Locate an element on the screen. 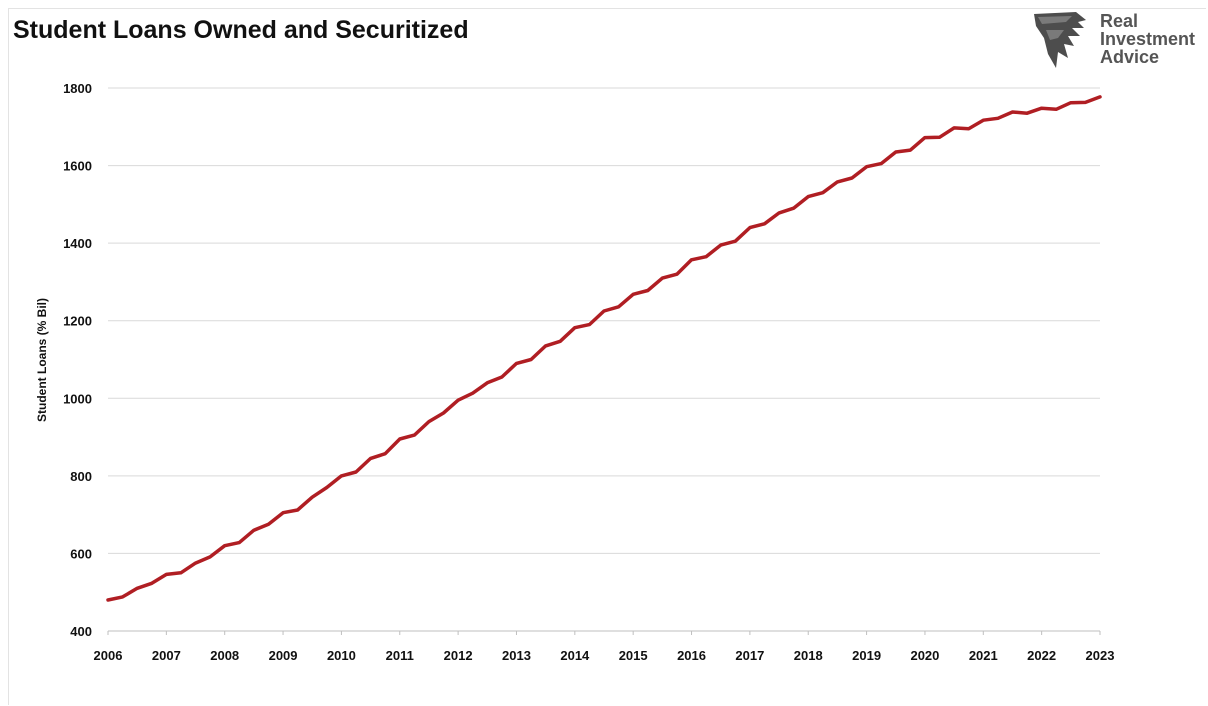 The image size is (1208, 706). x-tick-label: 2009 is located at coordinates (283, 655).